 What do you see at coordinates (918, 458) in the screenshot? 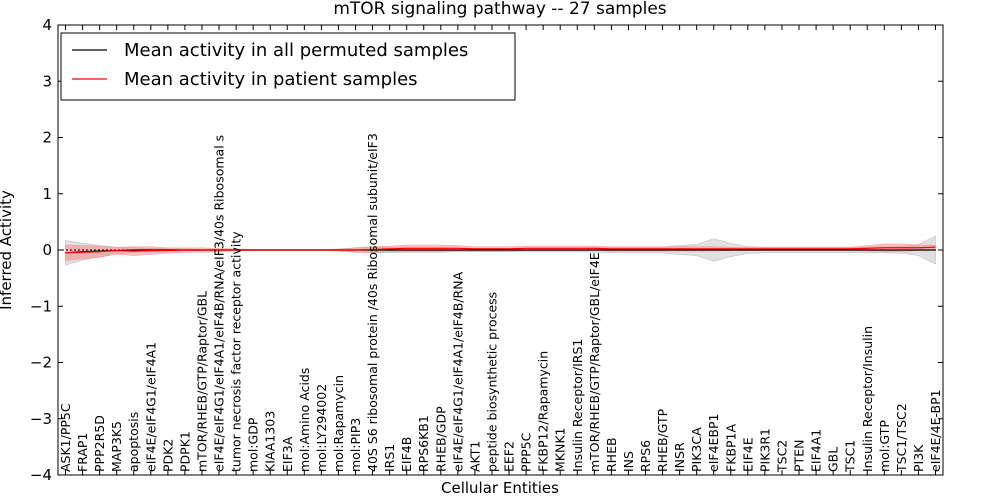
I see `x-tick-label: PI3K` at bounding box center [918, 458].